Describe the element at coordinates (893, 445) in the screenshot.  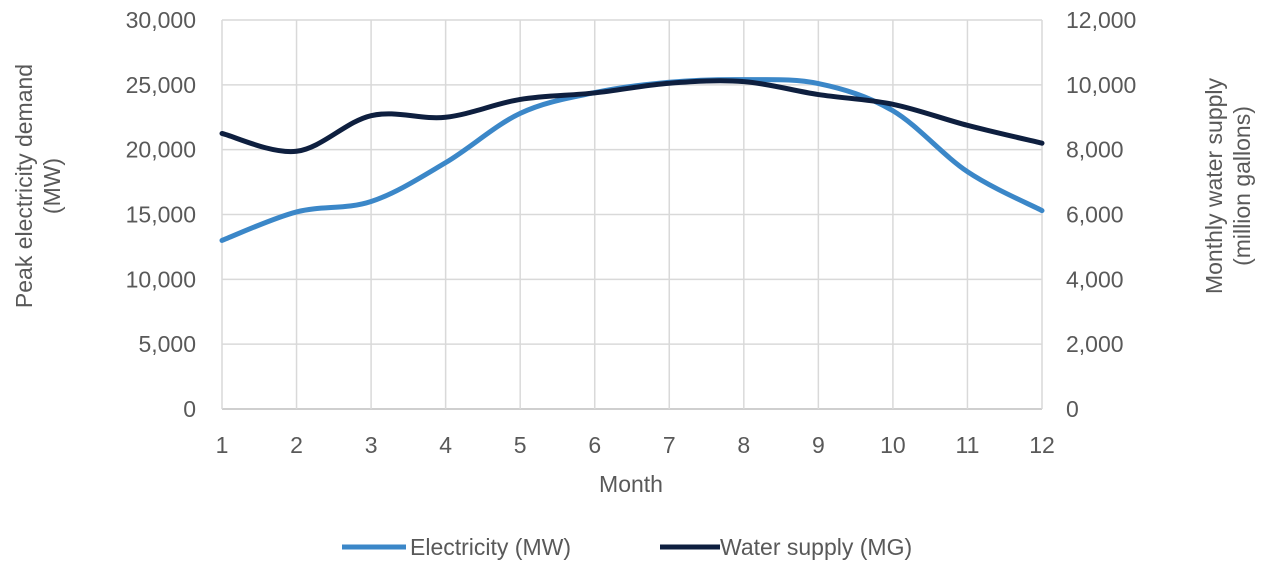
I see `x-tick-label: 10` at that location.